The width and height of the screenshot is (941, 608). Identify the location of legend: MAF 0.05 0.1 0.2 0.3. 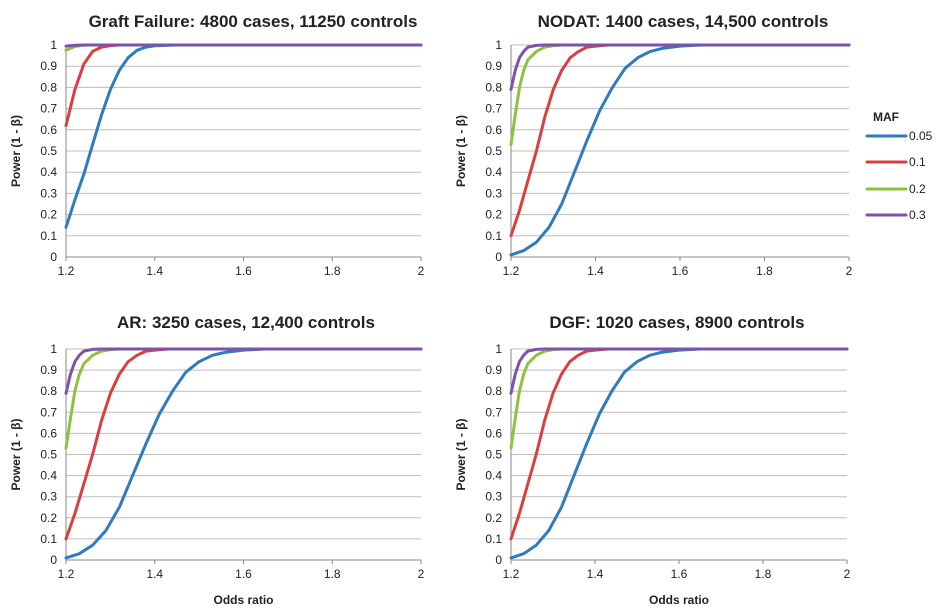
(900, 166).